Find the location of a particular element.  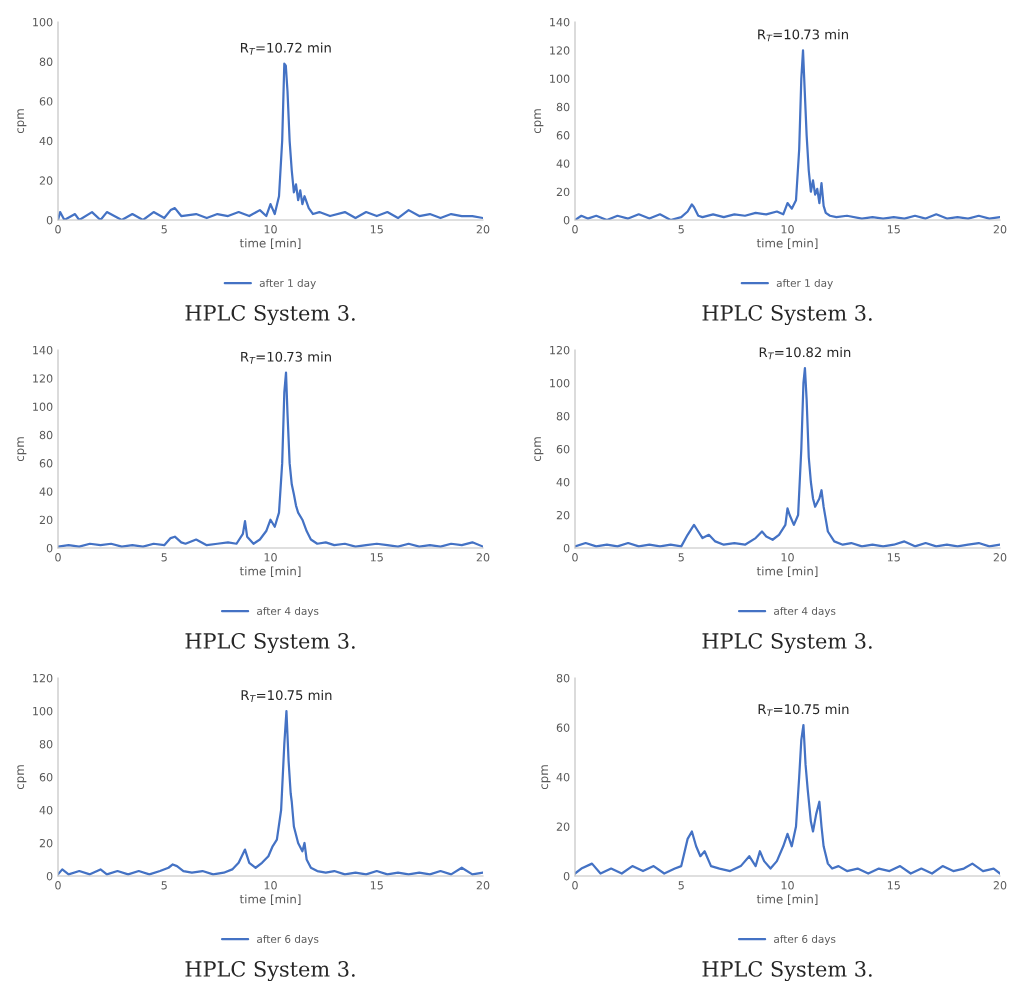

annotation: R$_{T}$=10.72 min is located at coordinates (285, 48).